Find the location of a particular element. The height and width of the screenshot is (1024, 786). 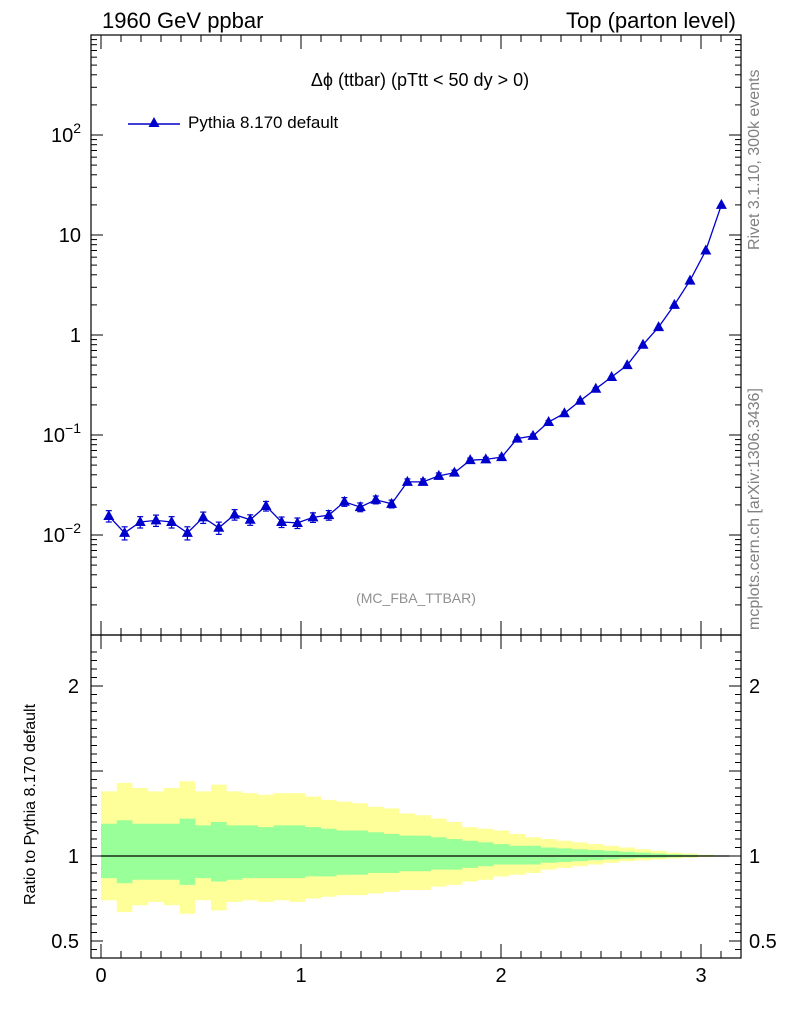

side-label-rivet: Rivet 3.1.10, 300k events is located at coordinates (754, 159).